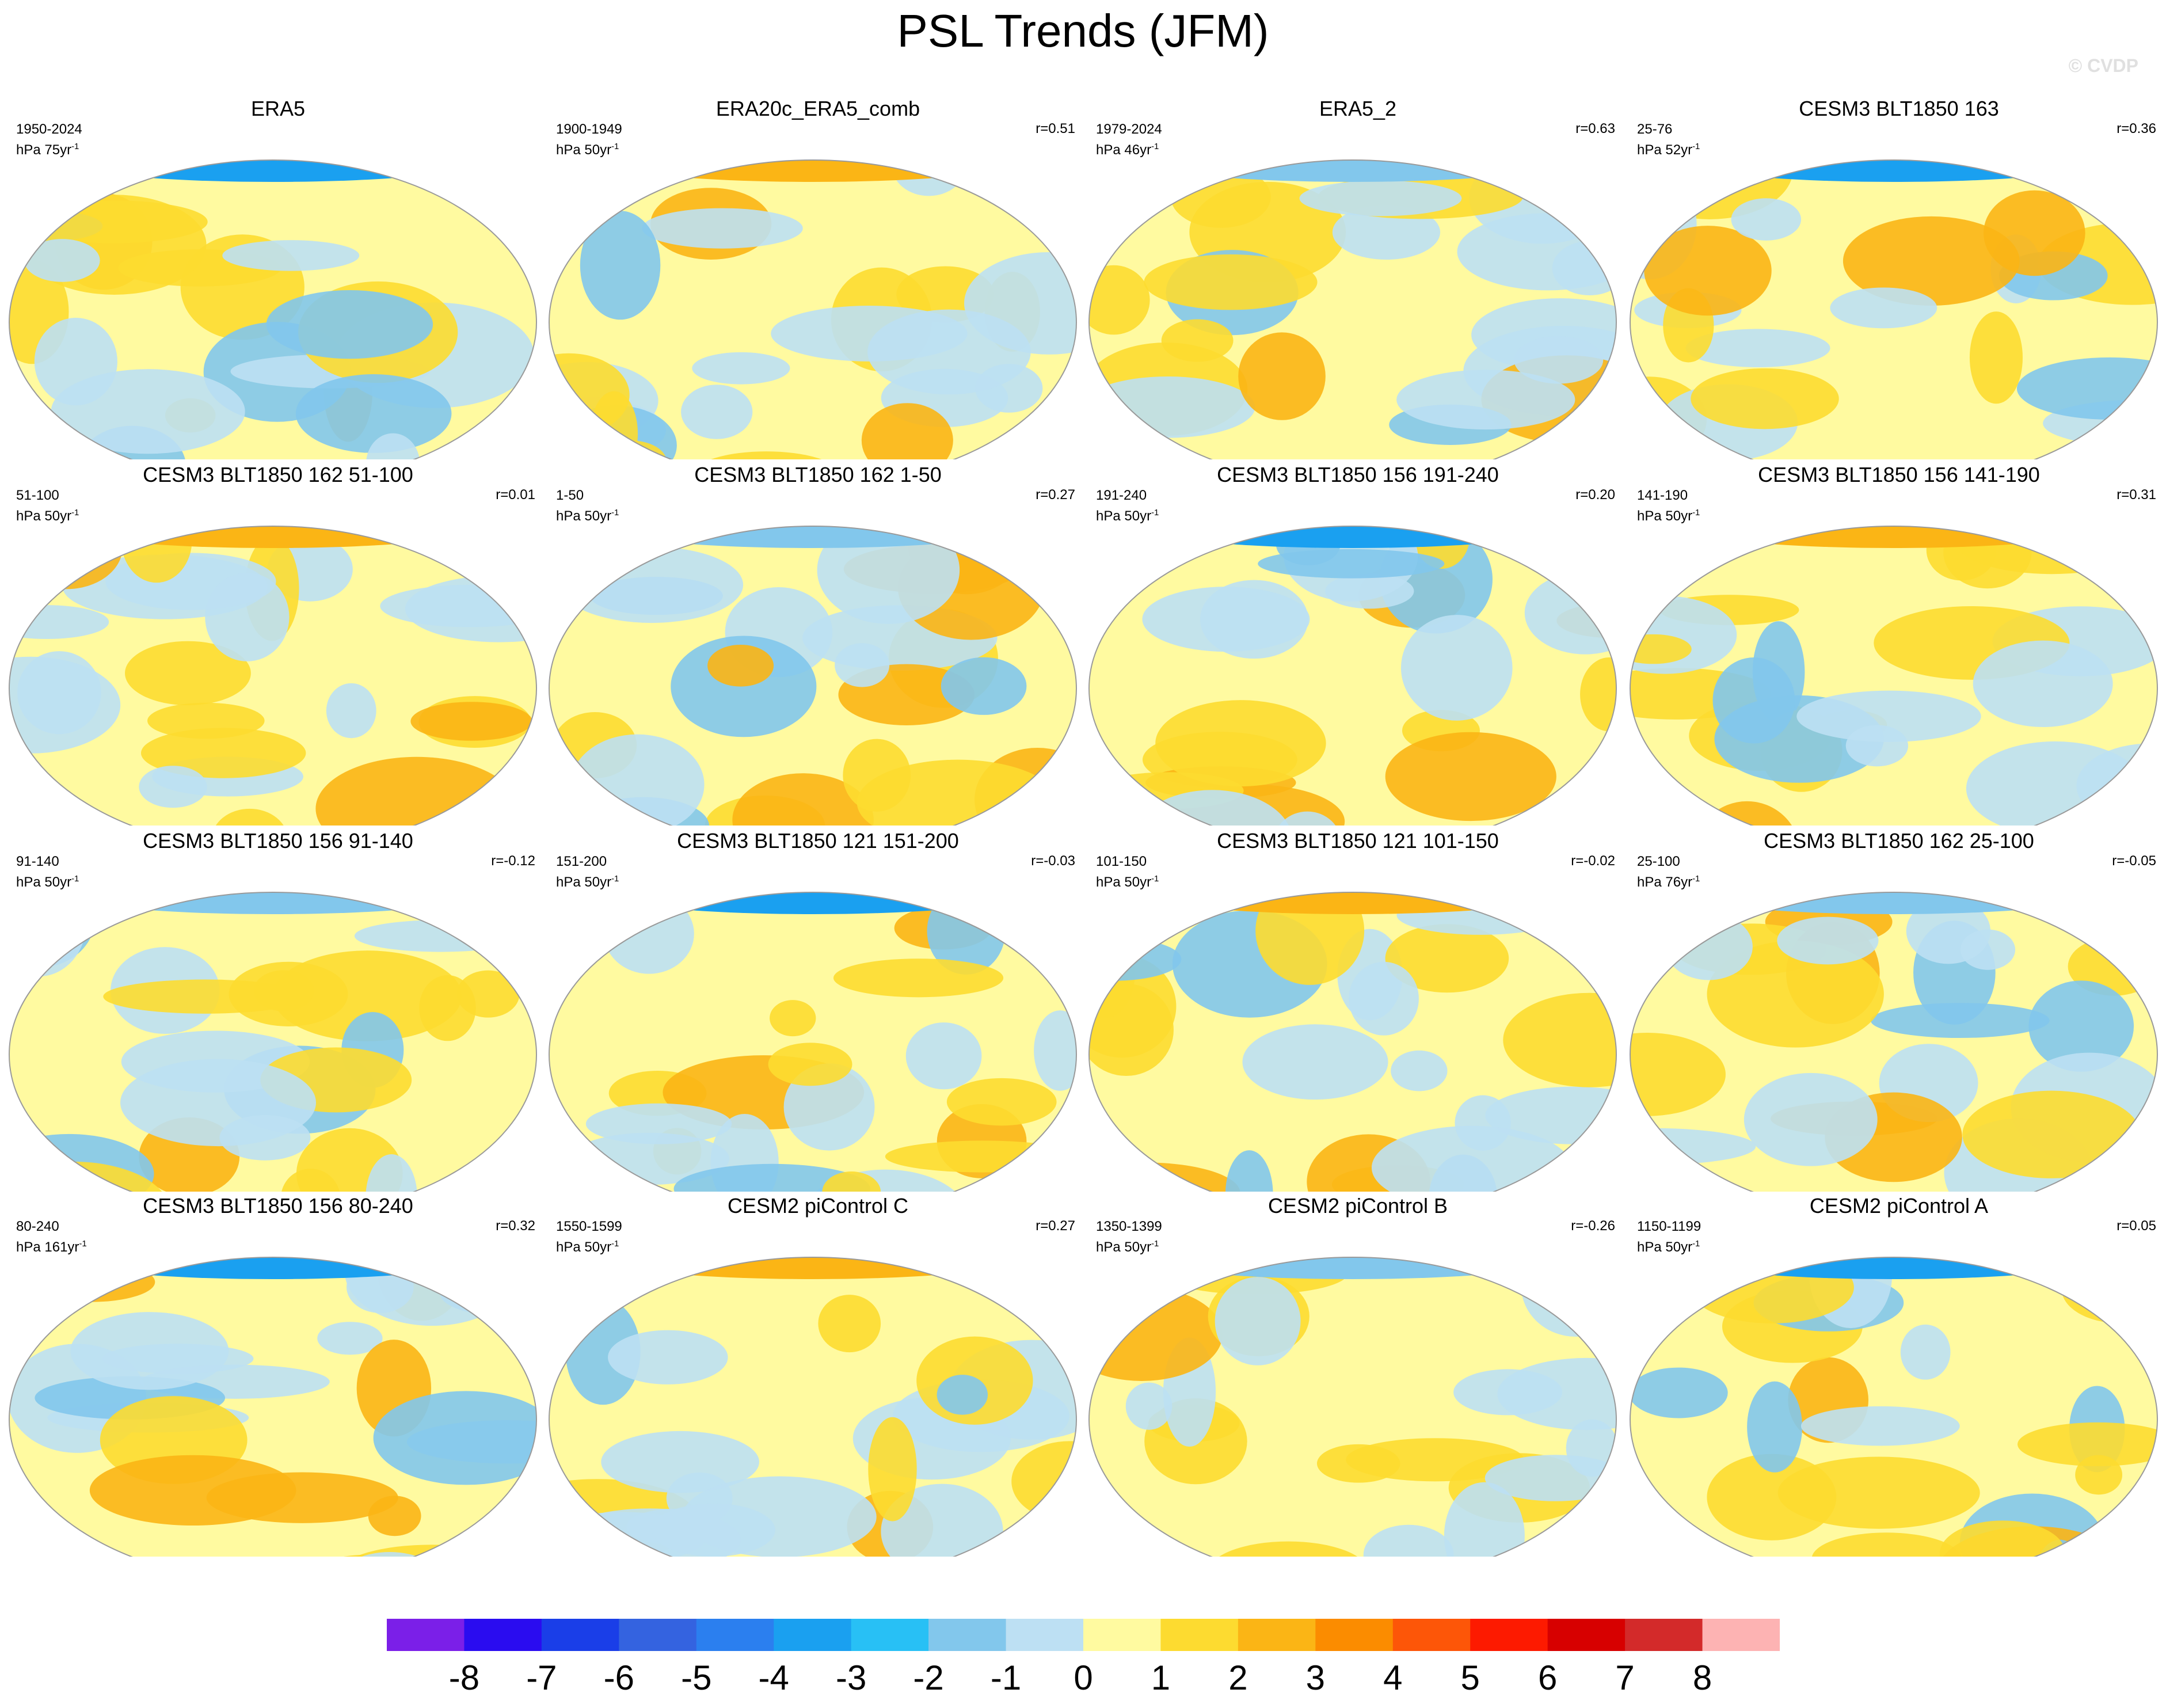 This screenshot has width=2166, height=1708. I want to click on panel-title: CESM3 BLT1850 162 25-100, so click(1899, 841).